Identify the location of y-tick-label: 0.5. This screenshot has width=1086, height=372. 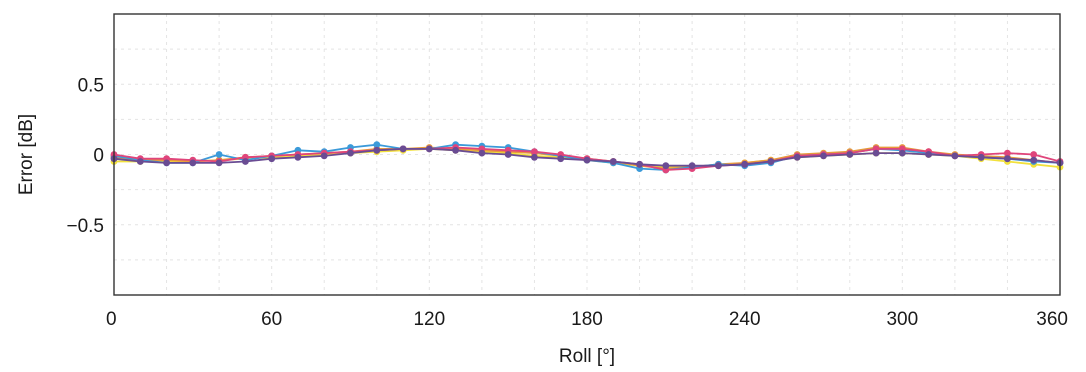
(91, 85).